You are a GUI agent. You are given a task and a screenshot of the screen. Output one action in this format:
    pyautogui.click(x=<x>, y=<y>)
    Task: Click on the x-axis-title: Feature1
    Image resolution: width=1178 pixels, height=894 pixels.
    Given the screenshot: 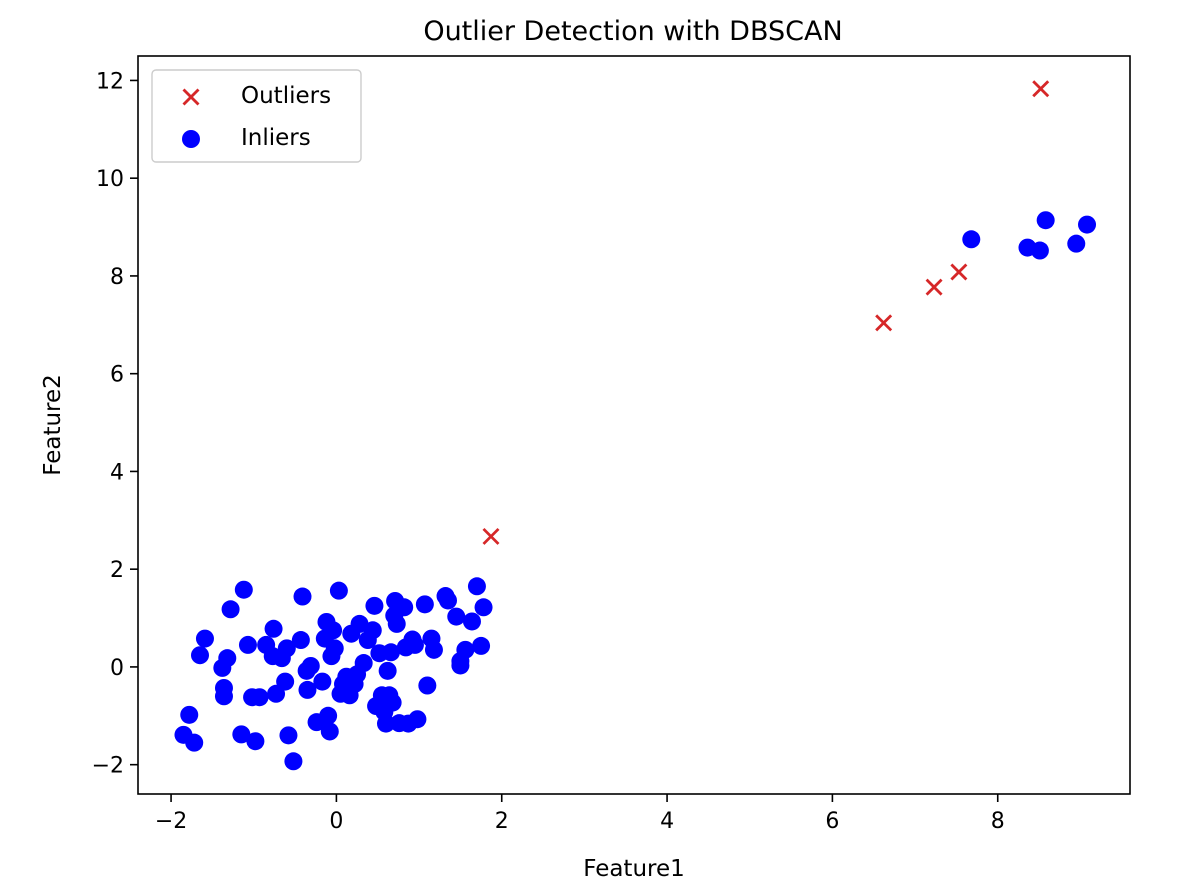 What is the action you would take?
    pyautogui.click(x=634, y=869)
    